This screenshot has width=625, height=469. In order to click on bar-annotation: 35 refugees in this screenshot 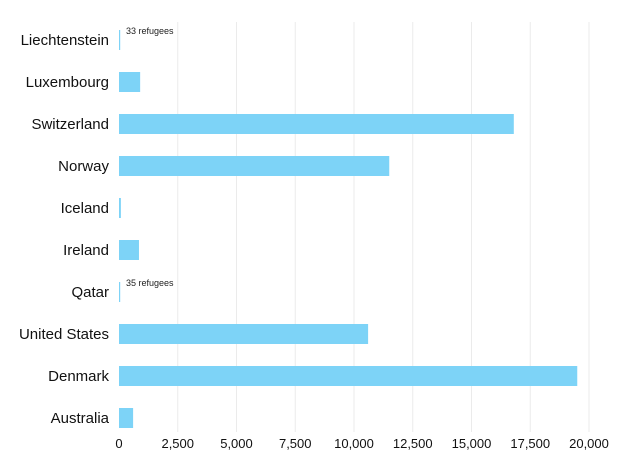, I will do `click(150, 283)`.